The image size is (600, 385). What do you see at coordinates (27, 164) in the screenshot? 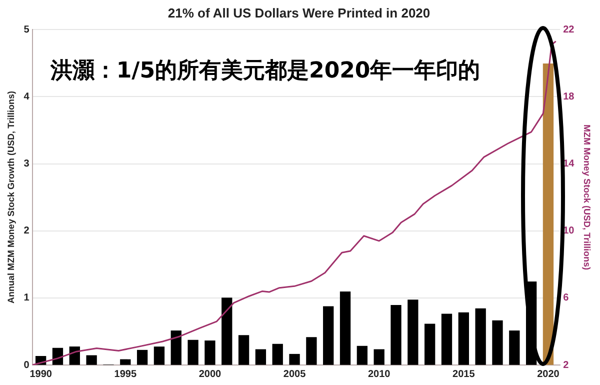
I see `y-tick-label: 3` at bounding box center [27, 164].